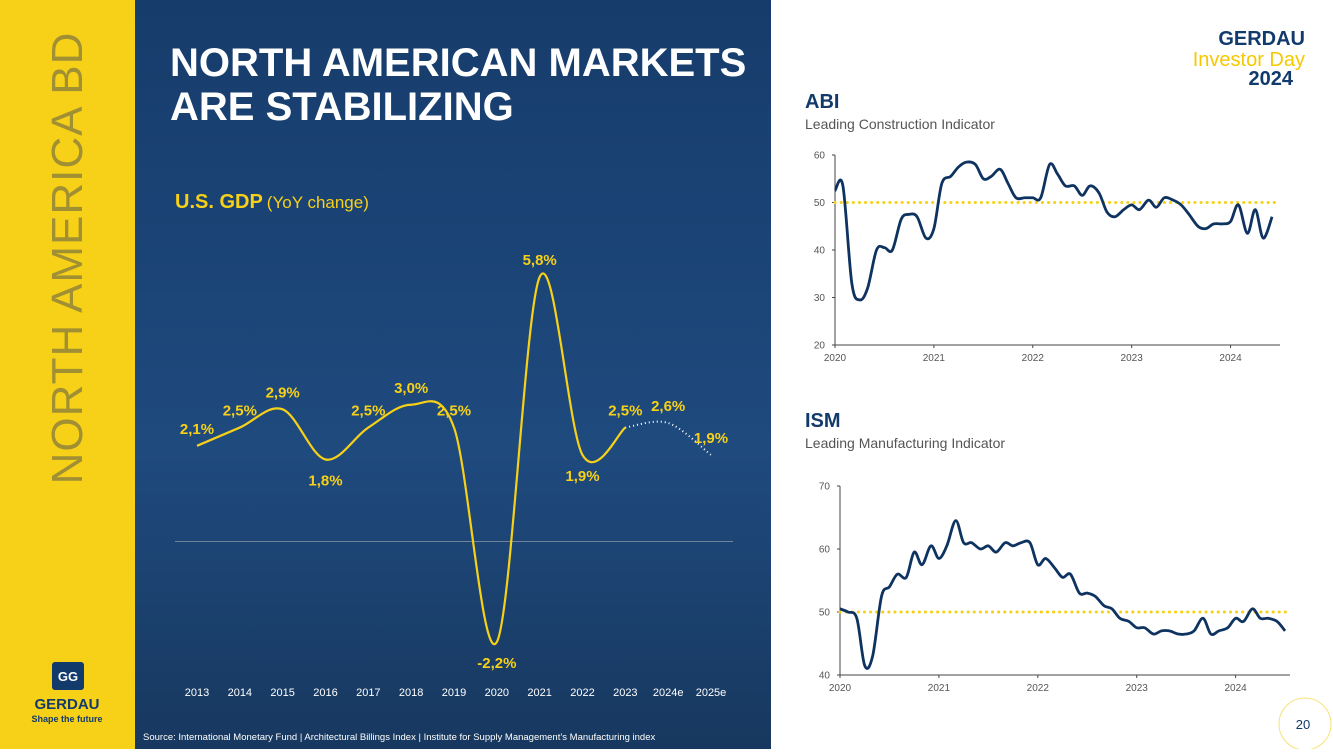 The height and width of the screenshot is (754, 1333). What do you see at coordinates (325, 693) in the screenshot?
I see `x-tick-label: 2016` at bounding box center [325, 693].